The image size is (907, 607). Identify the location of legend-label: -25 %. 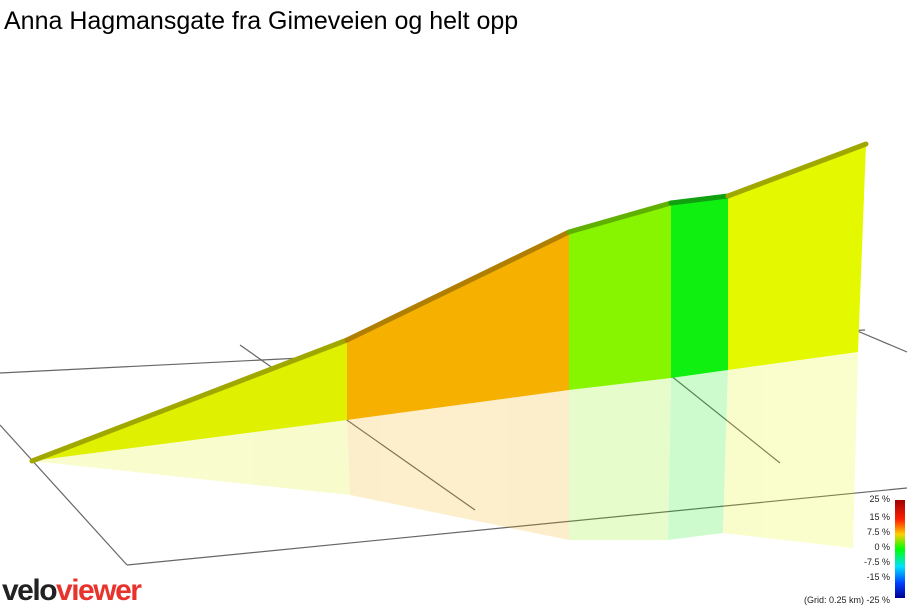
(878, 600).